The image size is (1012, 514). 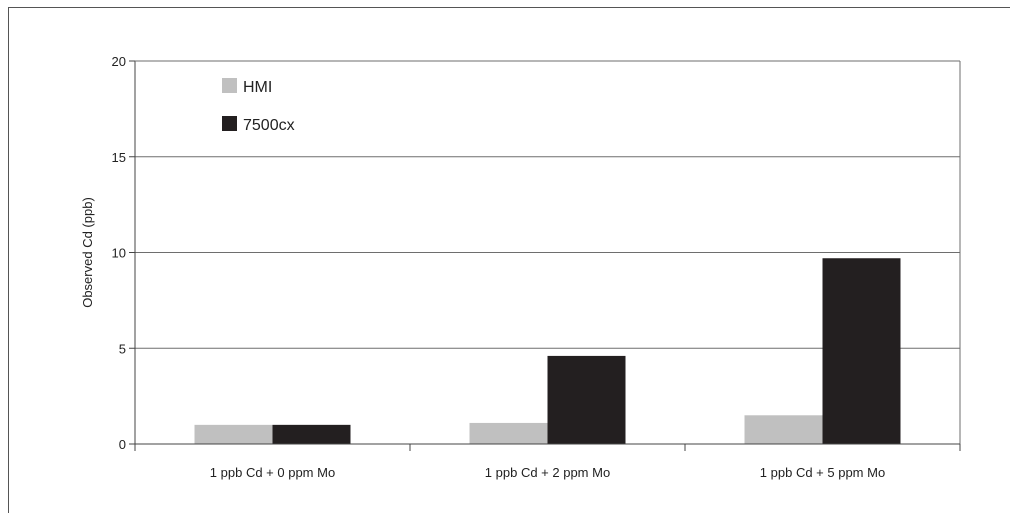 I want to click on legend: HMI 7500cx, so click(x=258, y=106).